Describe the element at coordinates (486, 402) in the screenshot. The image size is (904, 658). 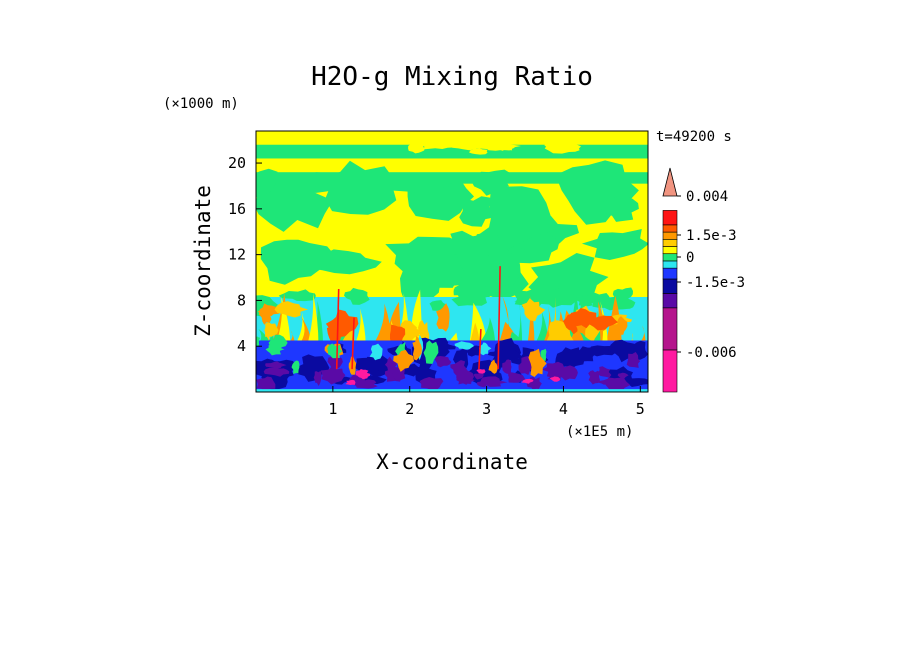
I see `x-axis: 1 2 3 4 5` at that location.